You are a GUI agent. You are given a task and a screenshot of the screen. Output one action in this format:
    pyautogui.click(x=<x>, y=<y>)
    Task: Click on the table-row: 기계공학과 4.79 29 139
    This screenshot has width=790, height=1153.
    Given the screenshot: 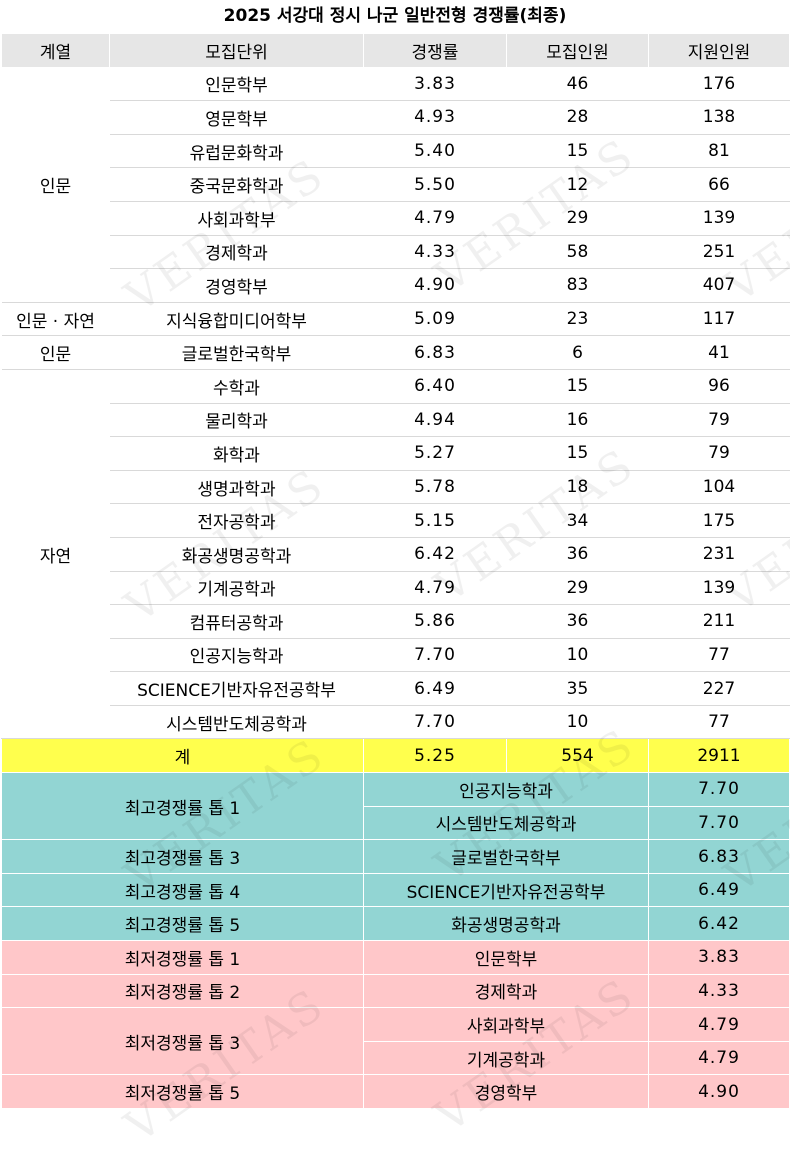 What is the action you would take?
    pyautogui.click(x=396, y=588)
    